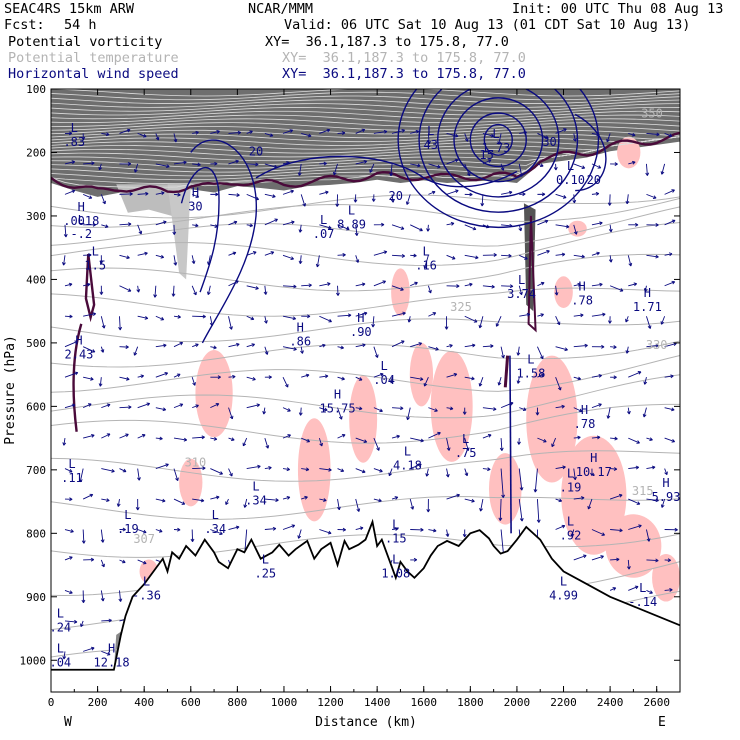 This screenshot has height=740, width=740. What do you see at coordinates (81, 234) in the screenshot?
I see `extremum-value: -.2` at bounding box center [81, 234].